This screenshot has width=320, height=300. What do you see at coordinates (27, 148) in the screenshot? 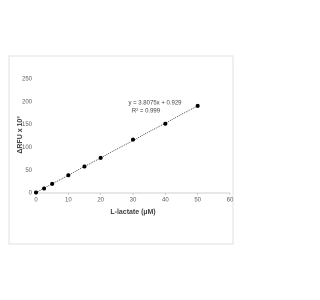
I see `y-tick-label: 100` at bounding box center [27, 148].